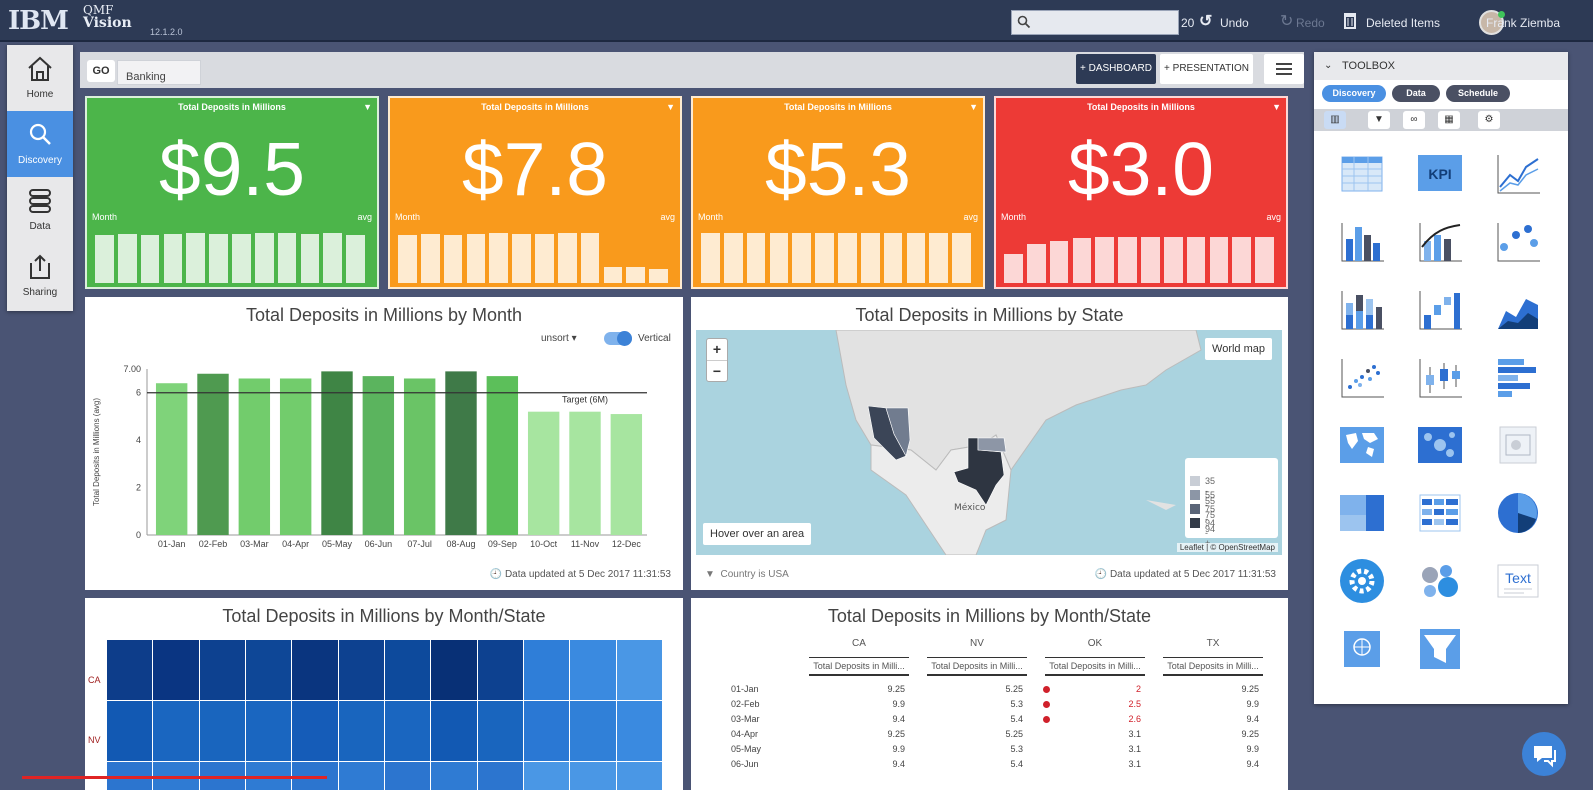 Image resolution: width=1593 pixels, height=790 pixels. Describe the element at coordinates (1440, 445) in the screenshot. I see `bubble-map-viz-icon` at that location.